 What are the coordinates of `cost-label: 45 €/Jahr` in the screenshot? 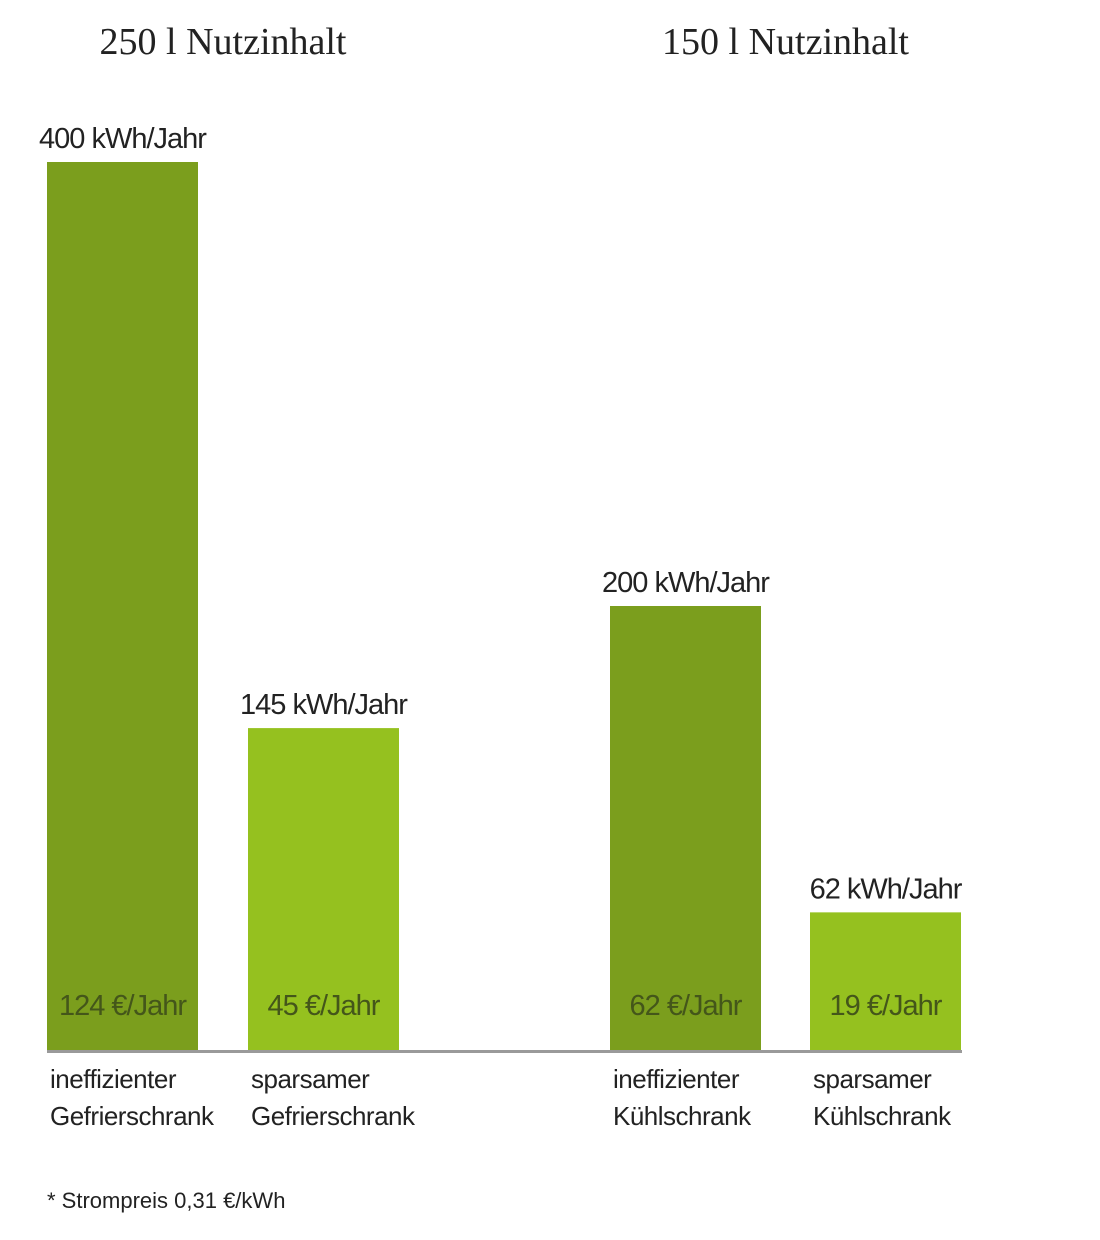 It's located at (324, 1006).